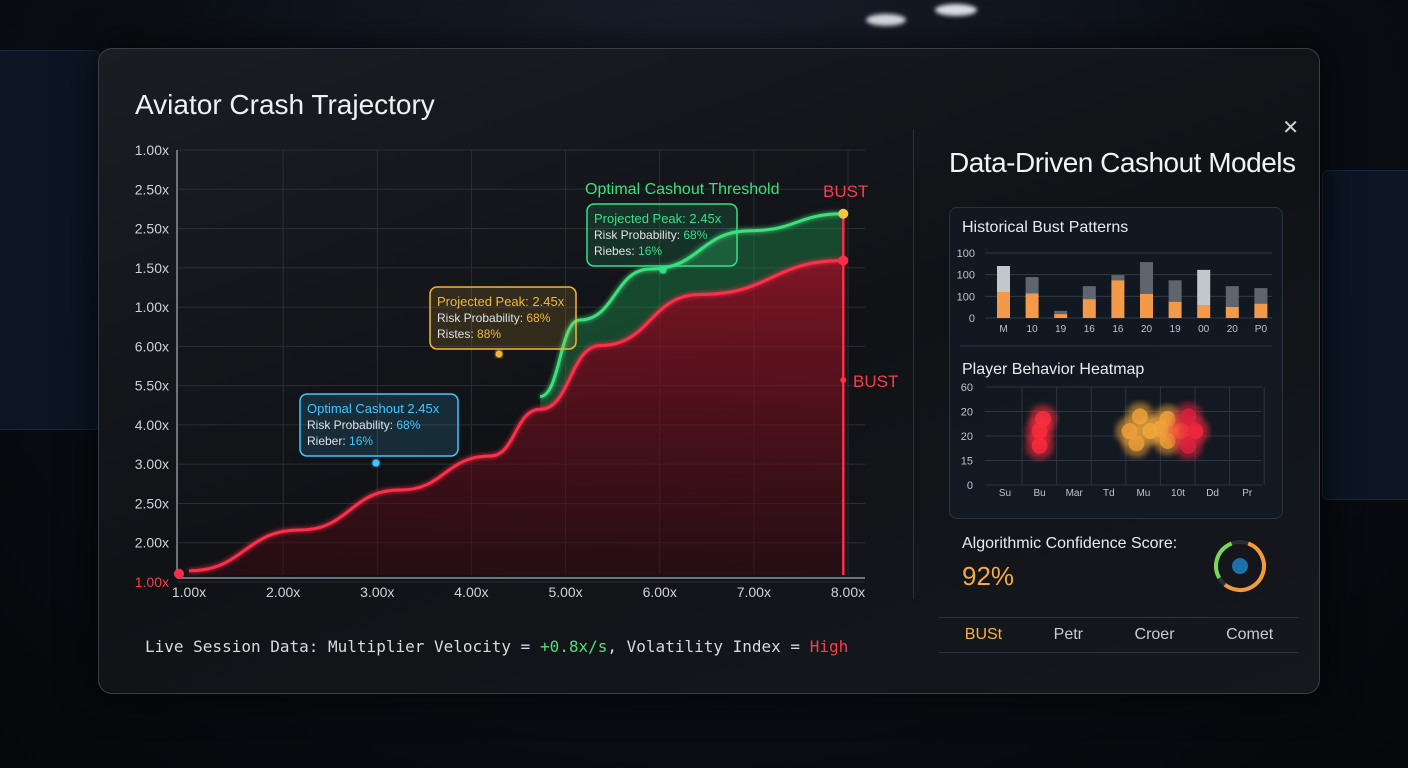 Image resolution: width=1408 pixels, height=768 pixels. I want to click on y-tick-label: 5.50x, so click(152, 386).